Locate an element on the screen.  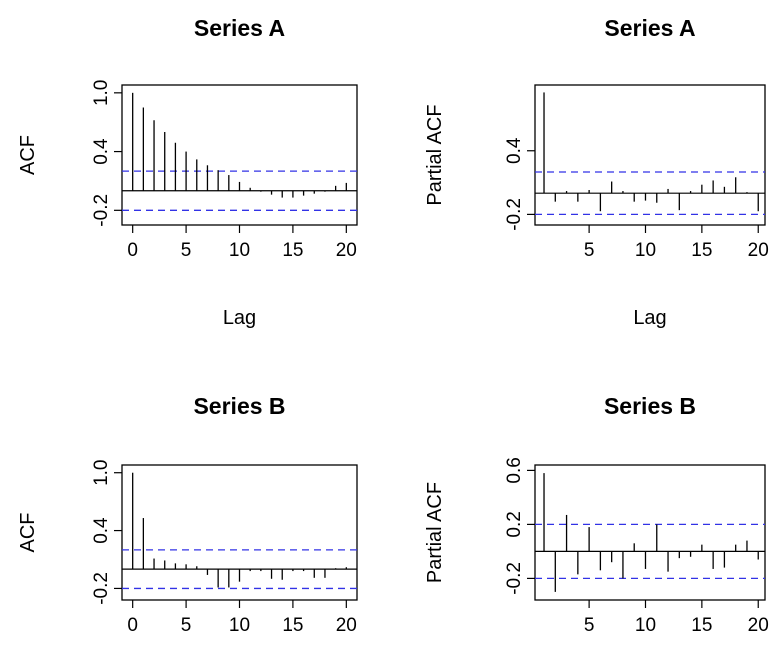
y-tick-label: 0.2 is located at coordinates (514, 524).